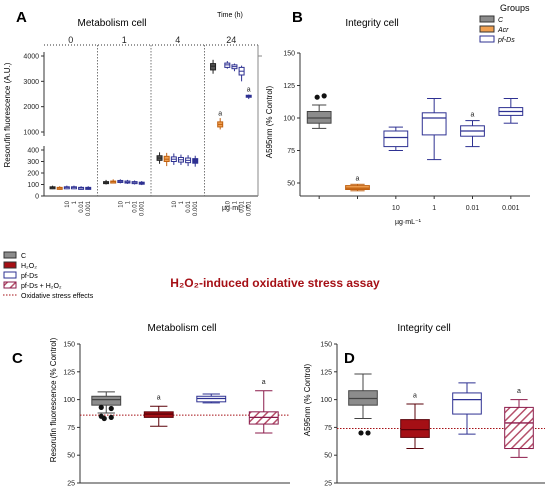  What do you see at coordinates (57, 296) in the screenshot?
I see `legend-bottom-label: Oxidative stress effects` at bounding box center [57, 296].